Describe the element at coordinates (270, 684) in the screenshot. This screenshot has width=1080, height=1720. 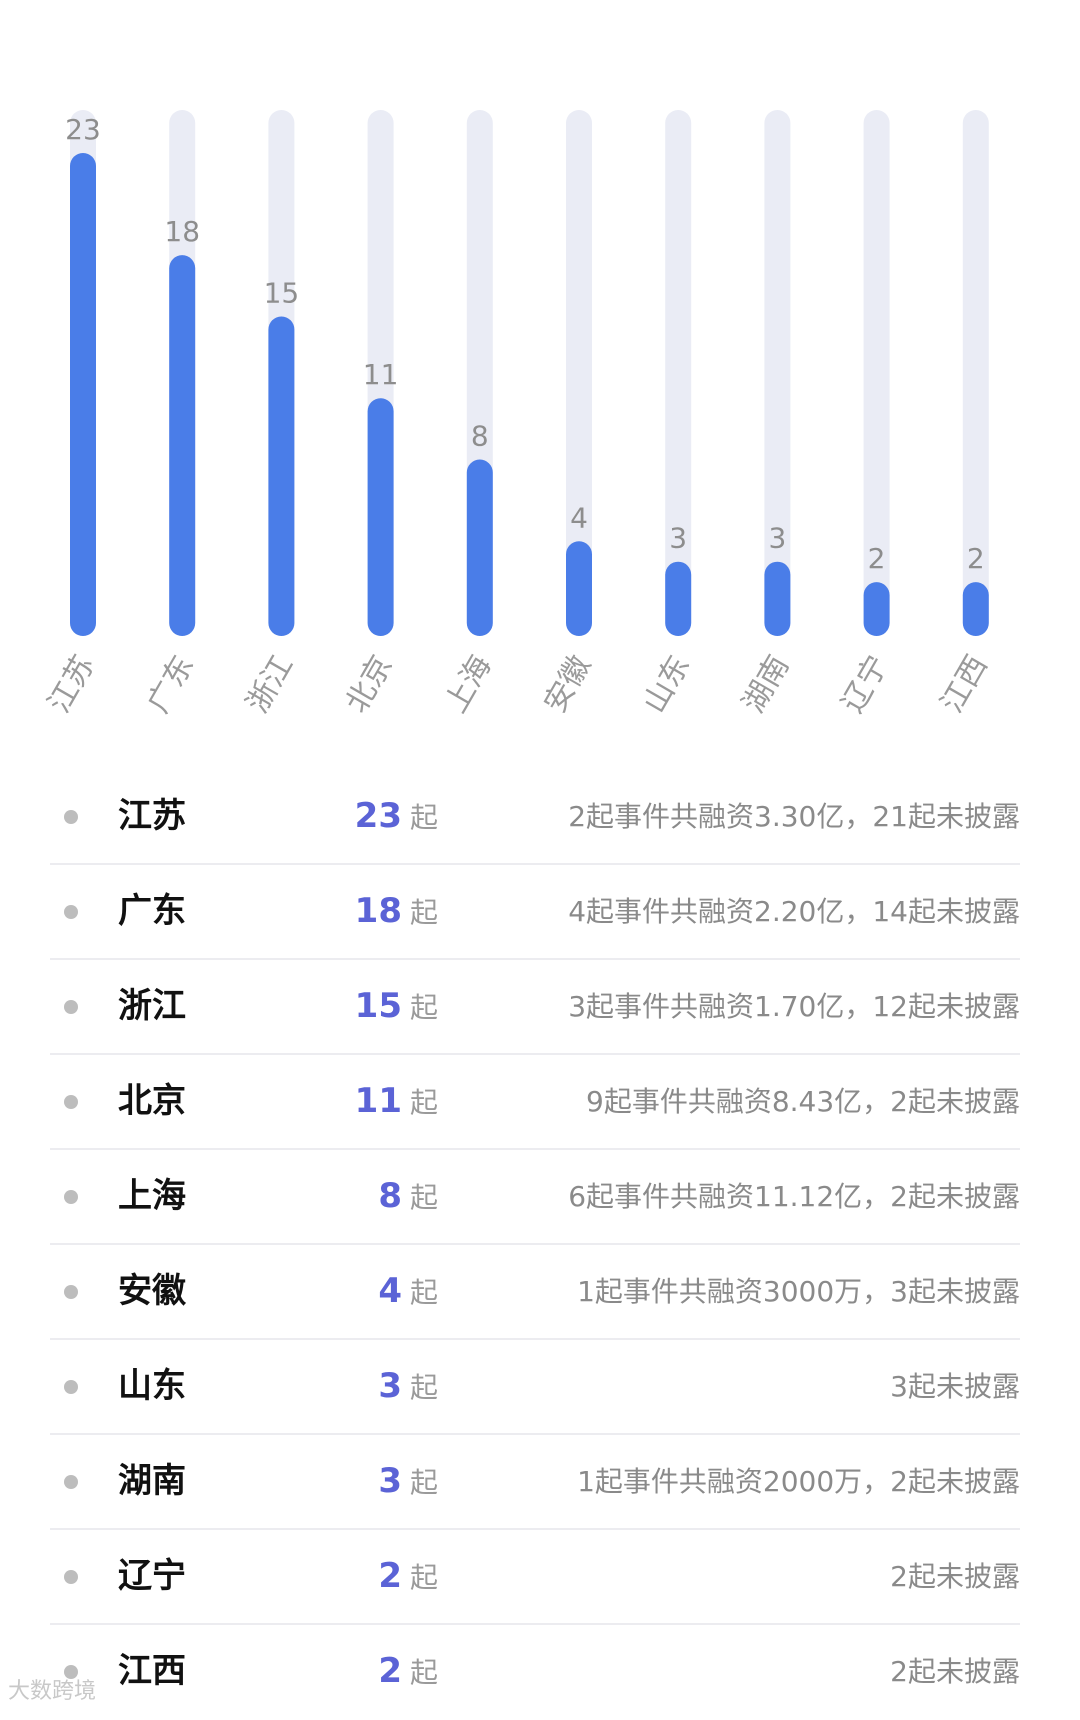
I see `category-label: 浙江` at that location.